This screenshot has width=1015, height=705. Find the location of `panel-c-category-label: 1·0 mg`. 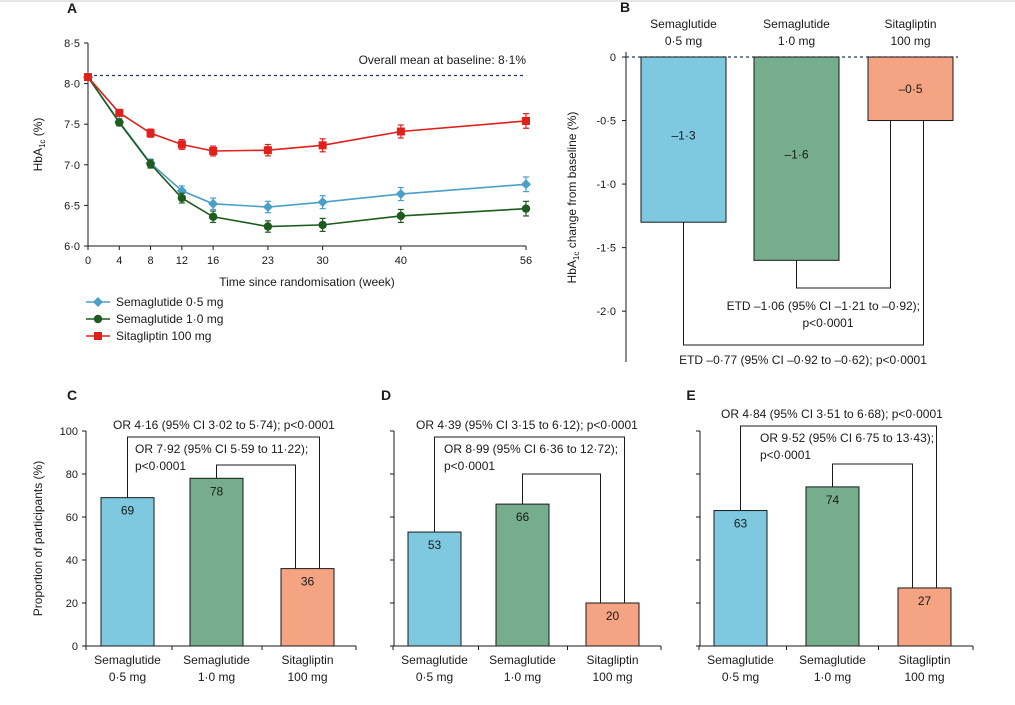

panel-c-category-label: 1·0 mg is located at coordinates (216, 677).